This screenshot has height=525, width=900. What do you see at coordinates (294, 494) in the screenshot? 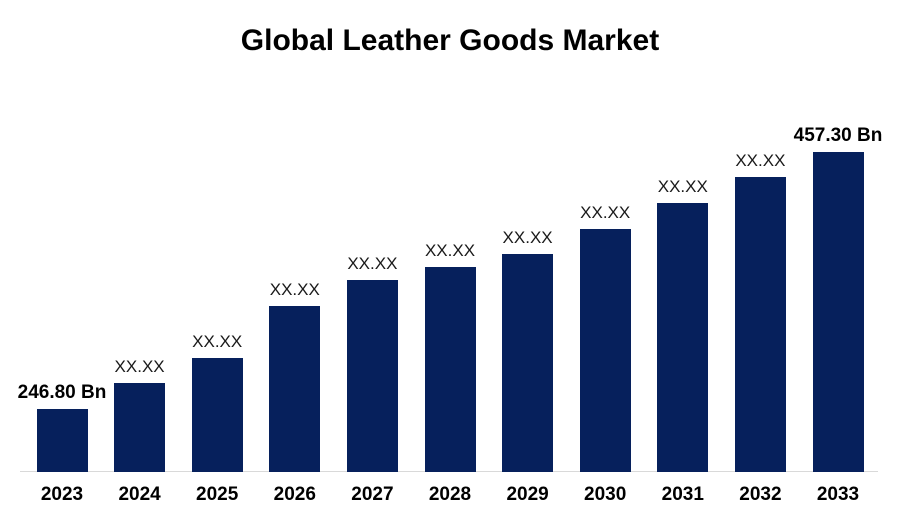
I see `x-axis-label-2026: 2026` at bounding box center [294, 494].